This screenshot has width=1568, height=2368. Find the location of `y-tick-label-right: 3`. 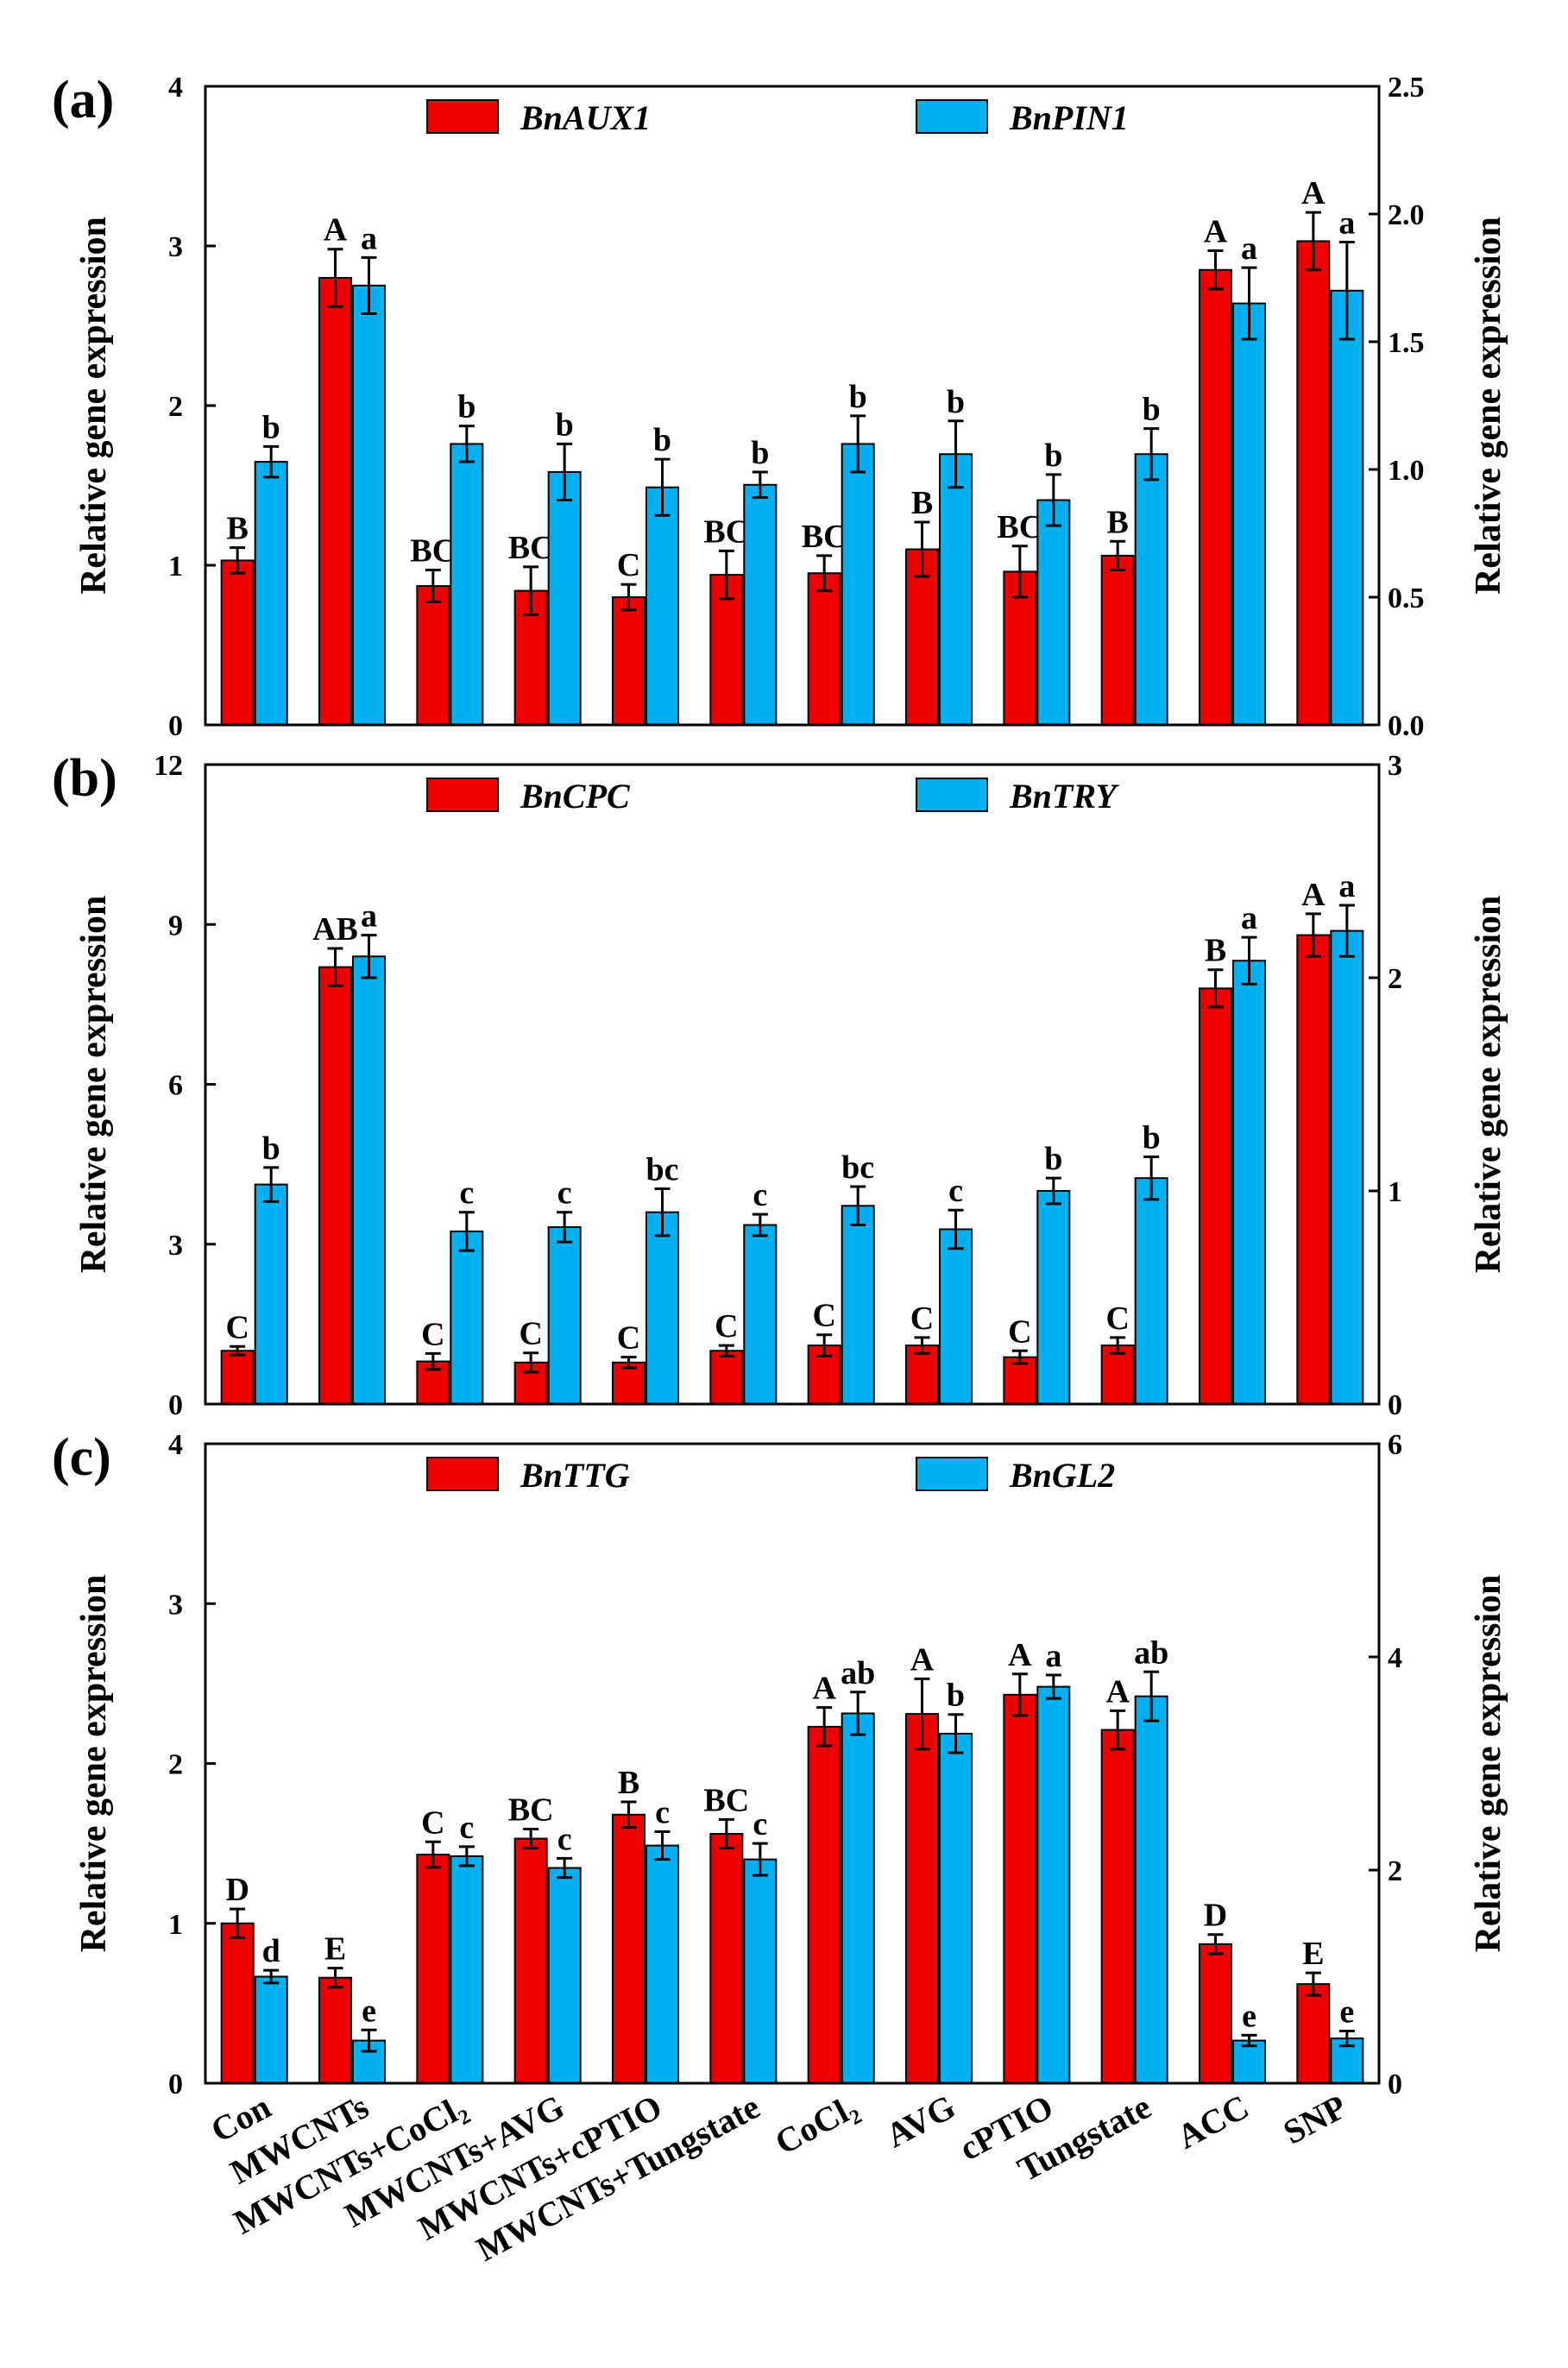

y-tick-label-right: 3 is located at coordinates (1395, 766).